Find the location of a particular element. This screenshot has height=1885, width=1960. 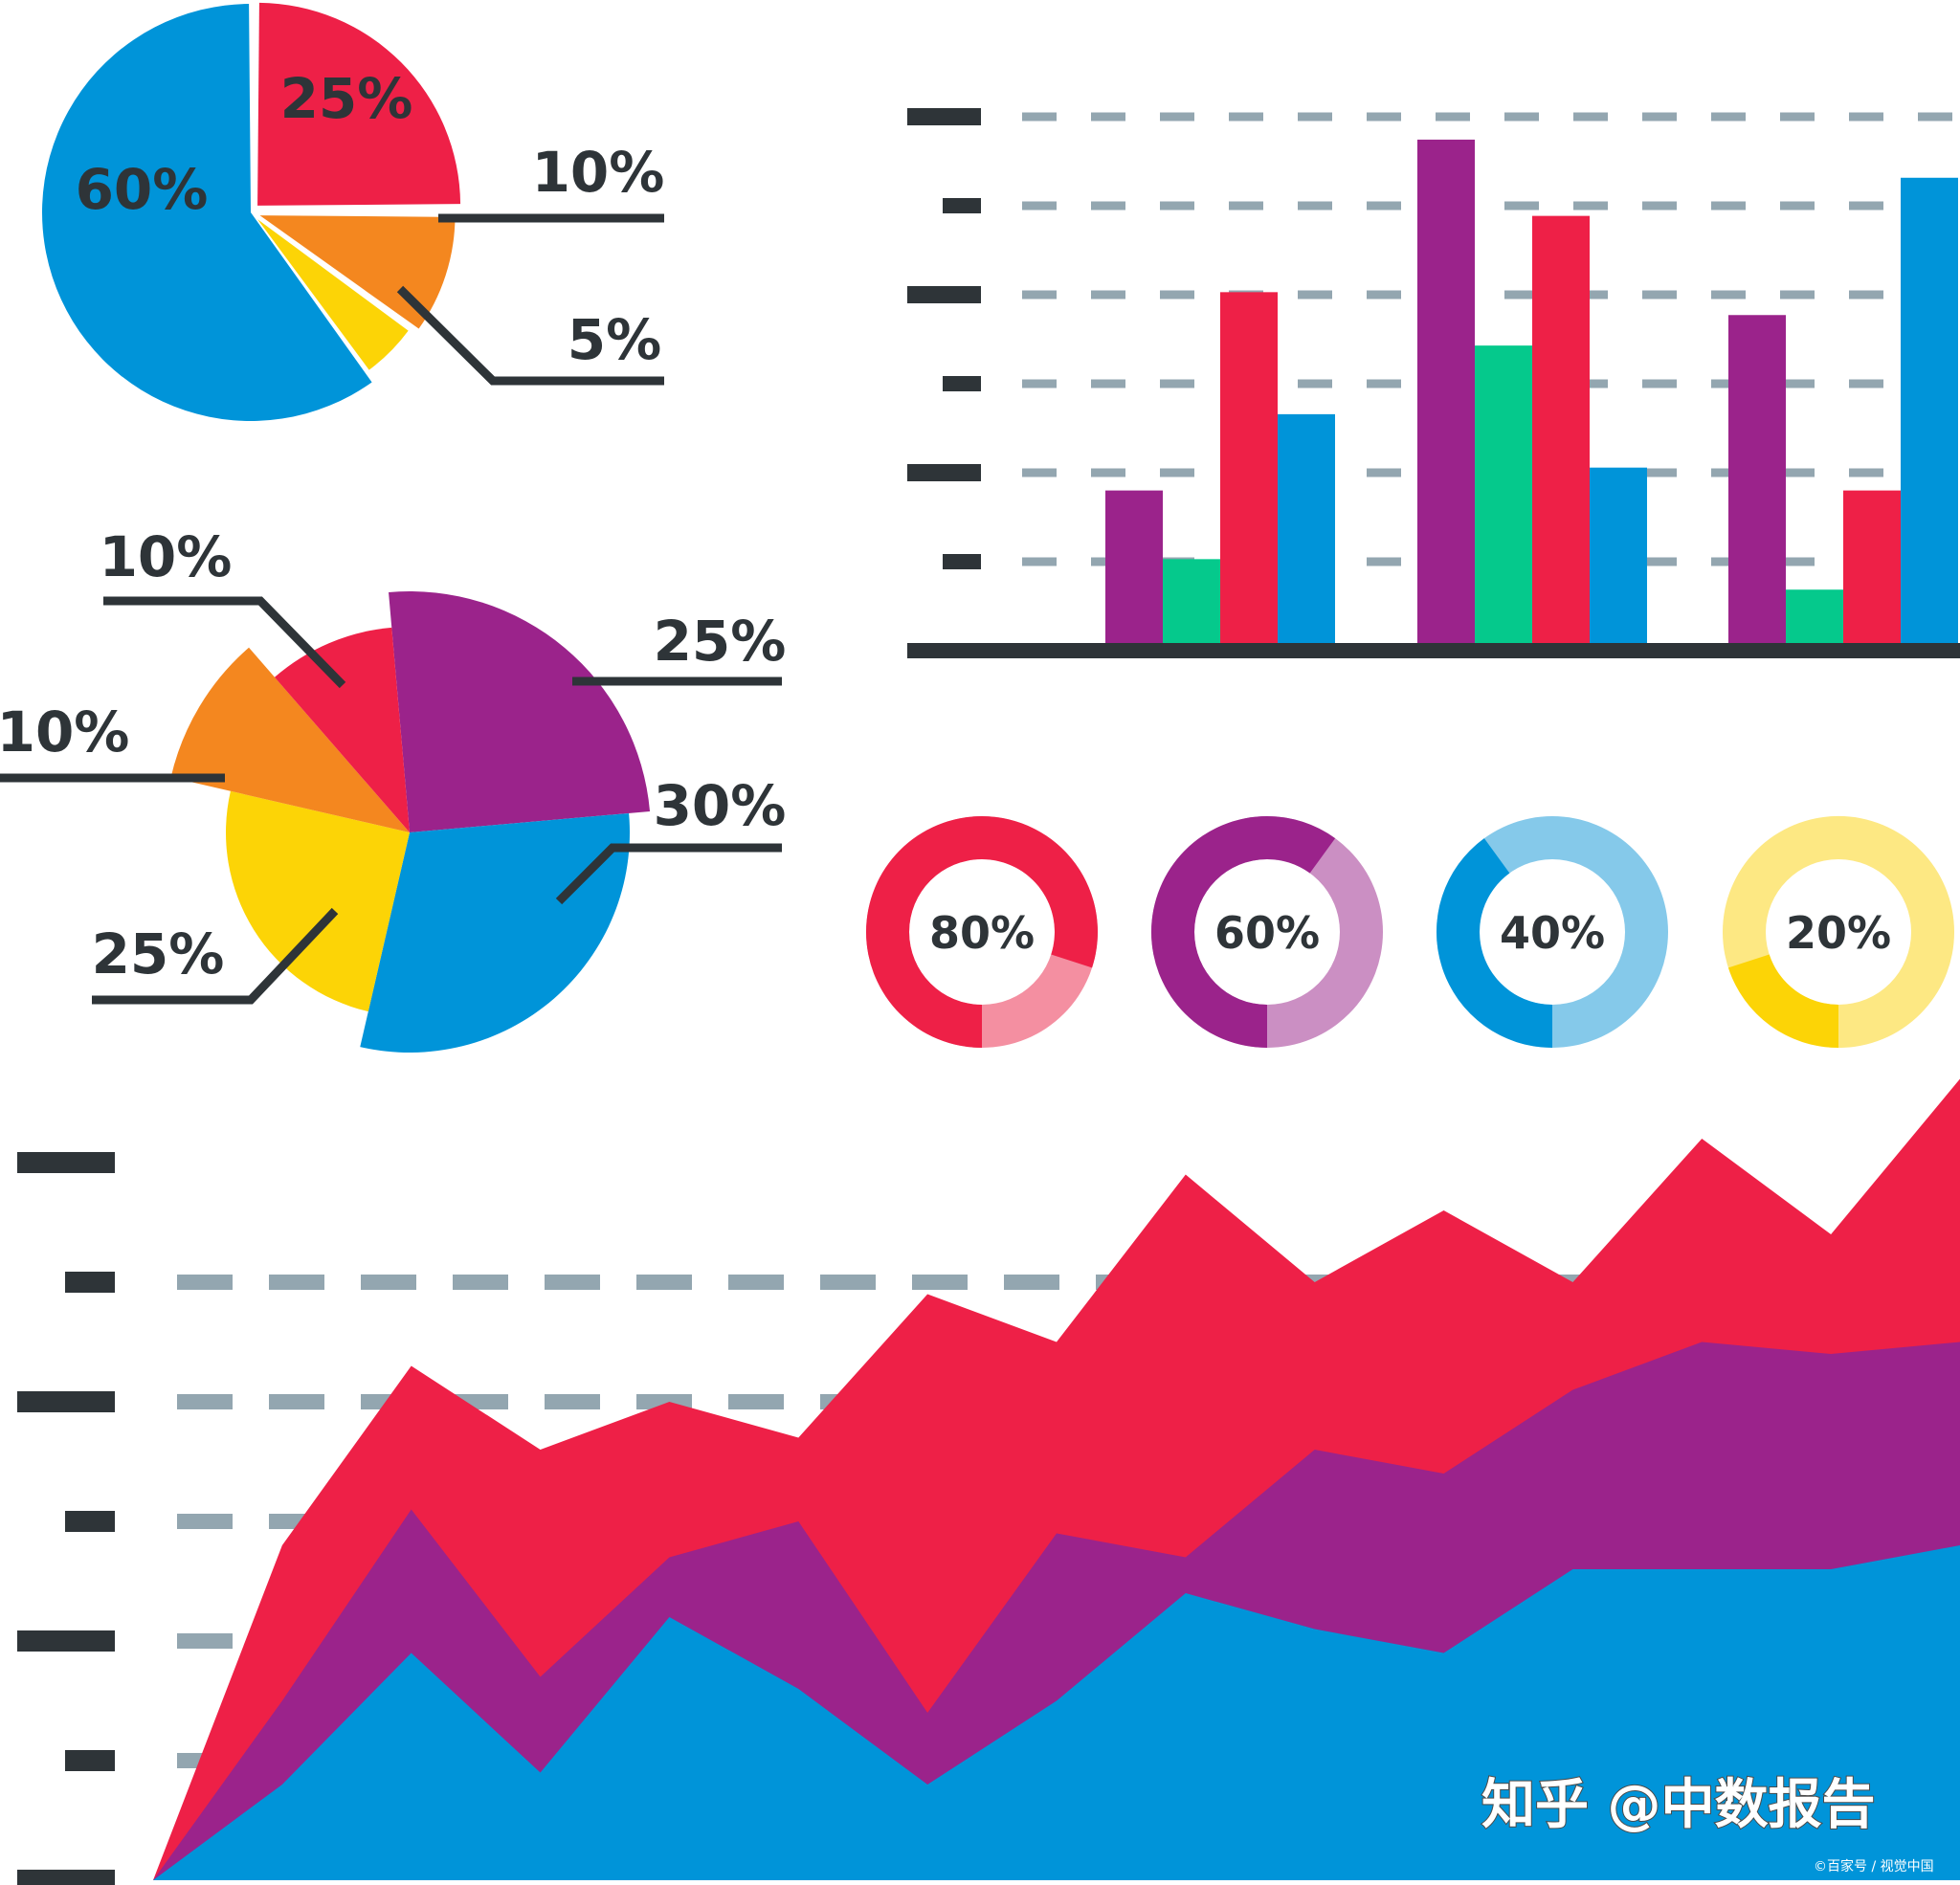

donut: 80% is located at coordinates (982, 932).